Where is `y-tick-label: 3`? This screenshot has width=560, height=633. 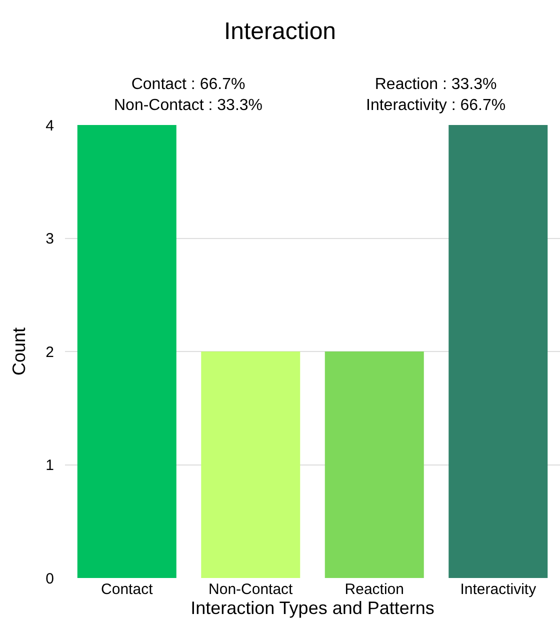
y-tick-label: 3 is located at coordinates (50, 239).